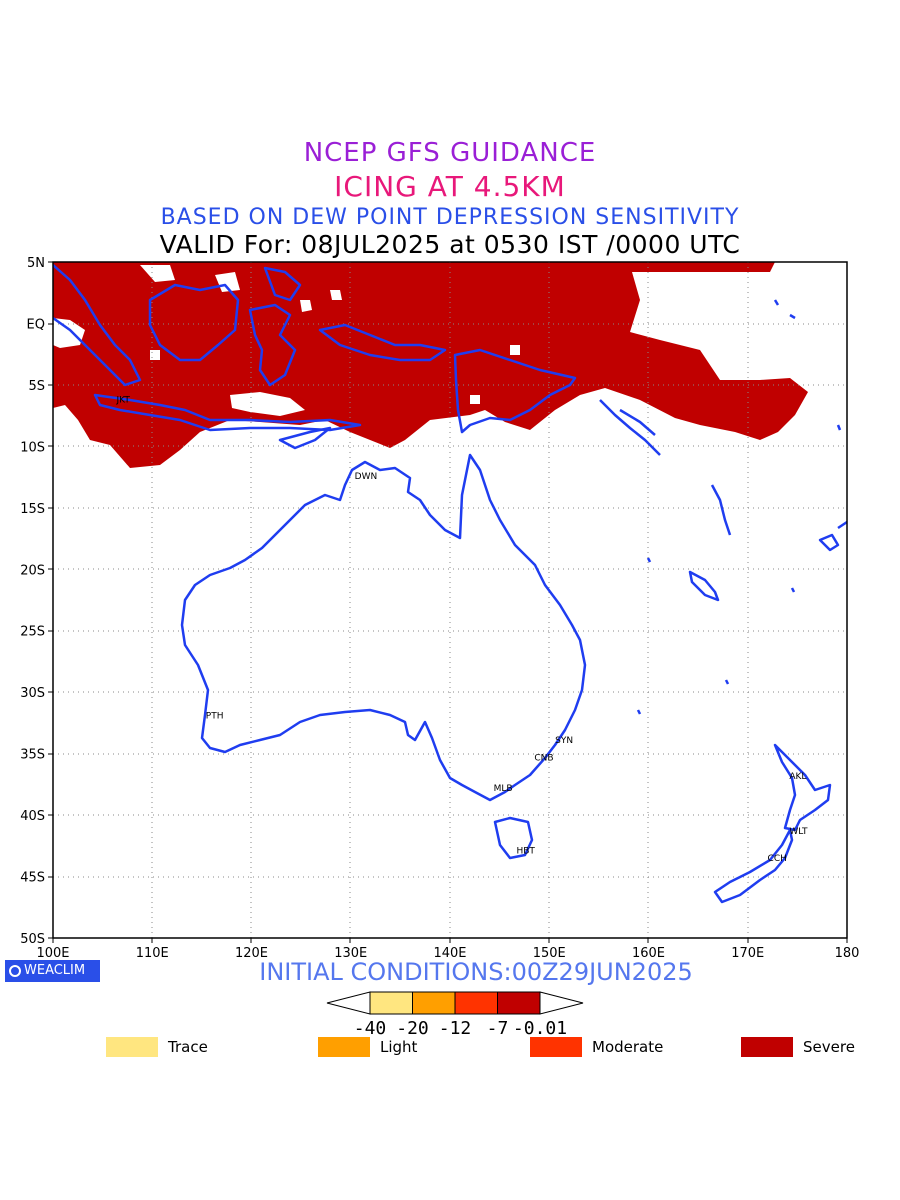 The width and height of the screenshot is (900, 1200). Describe the element at coordinates (194, 322) in the screenshot. I see `borneo-coast` at that location.